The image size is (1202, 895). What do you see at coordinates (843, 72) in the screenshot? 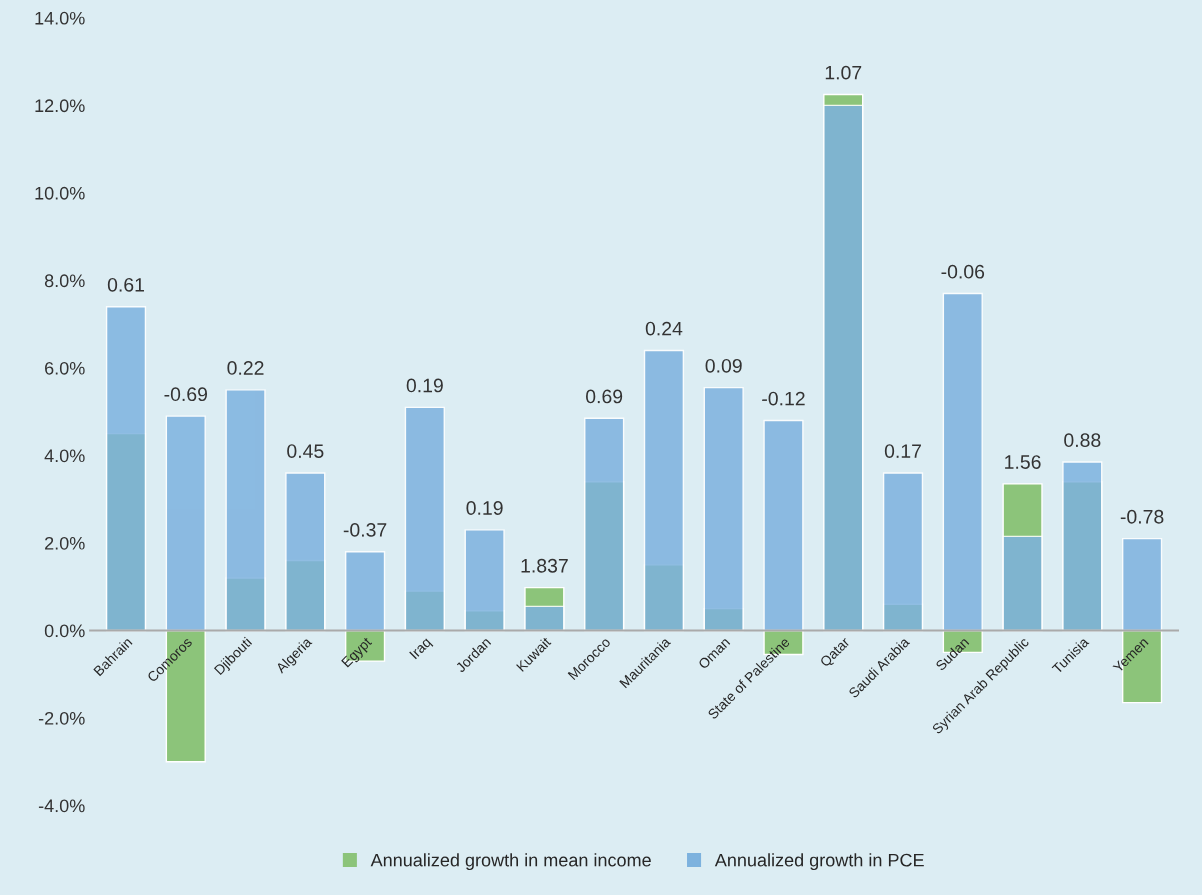
I see `annotation: 1.07` at bounding box center [843, 72].